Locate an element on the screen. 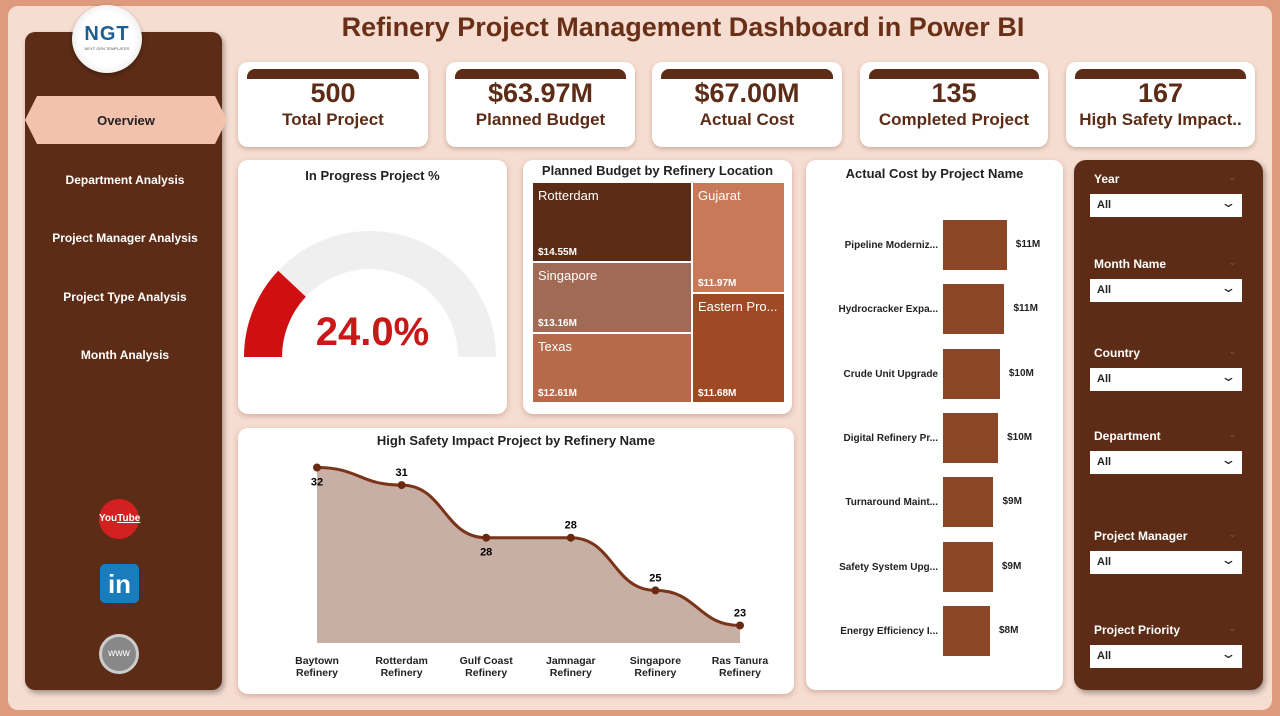 The width and height of the screenshot is (1280, 716). nav-department-analysis: Department Analysis is located at coordinates (125, 180).